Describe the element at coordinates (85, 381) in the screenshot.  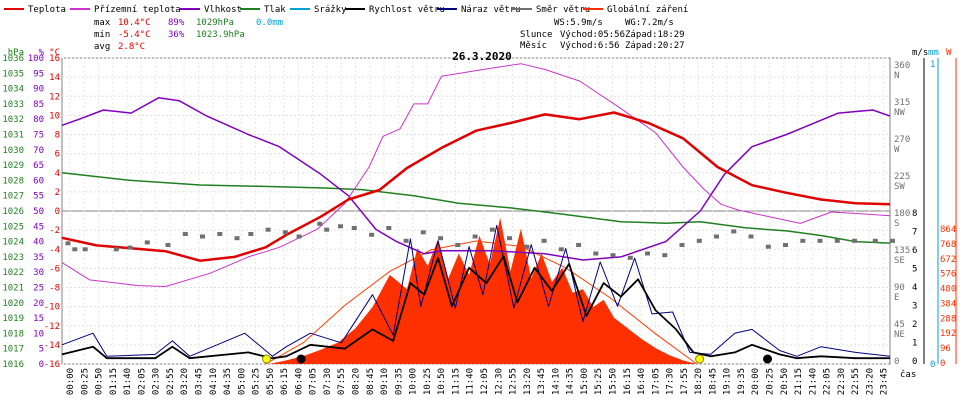
I see `time-tick-label: 00:25` at that location.